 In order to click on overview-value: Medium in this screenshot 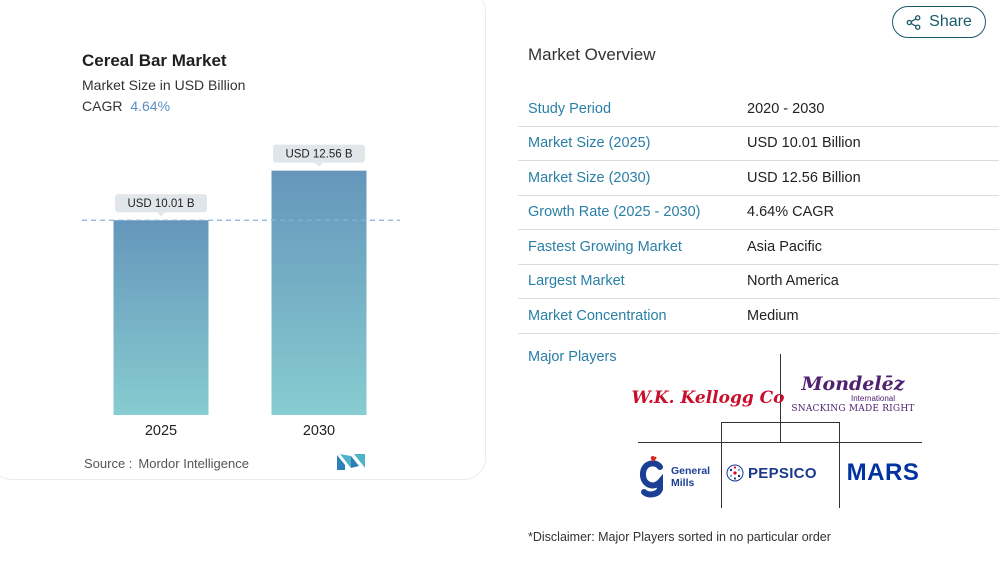, I will do `click(773, 315)`.